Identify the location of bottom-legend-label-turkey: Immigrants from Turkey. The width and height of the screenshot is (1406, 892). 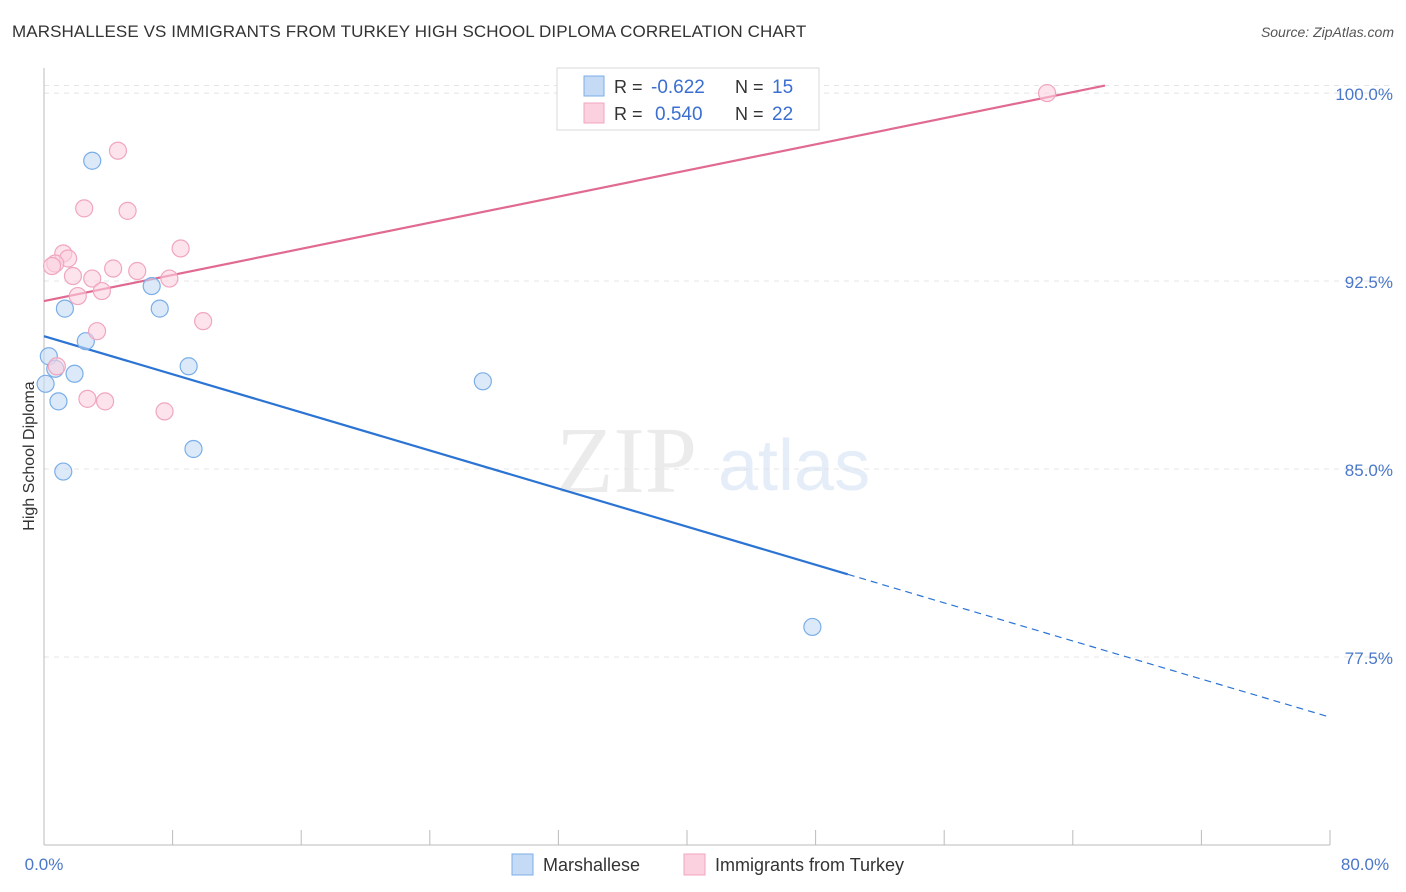
(809, 865).